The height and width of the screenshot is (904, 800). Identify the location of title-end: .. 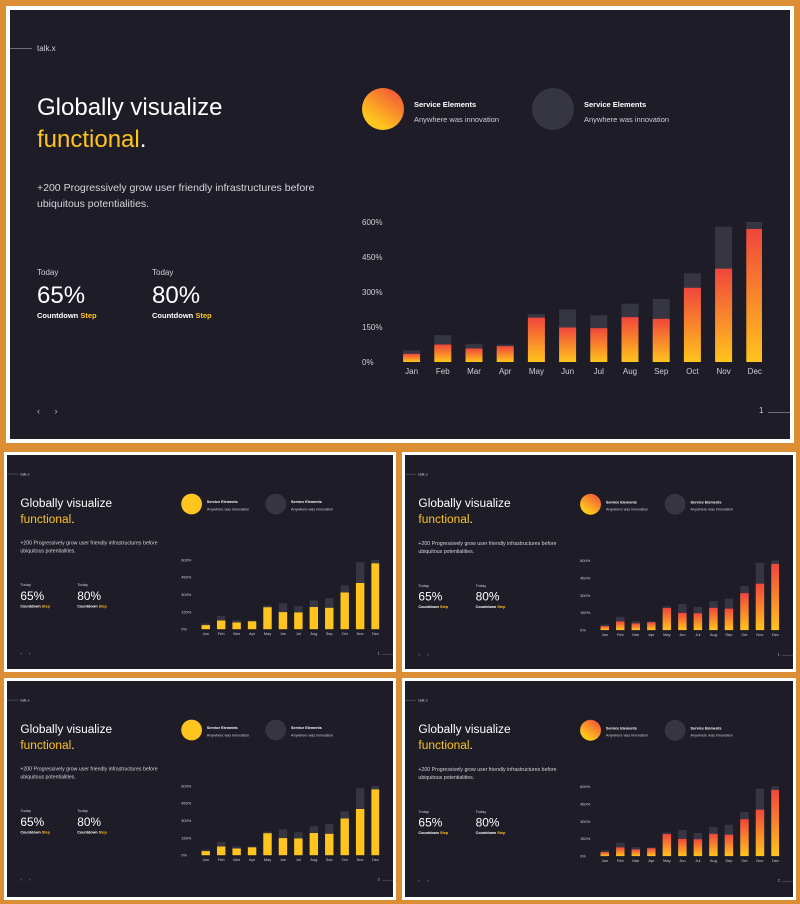
(73, 745).